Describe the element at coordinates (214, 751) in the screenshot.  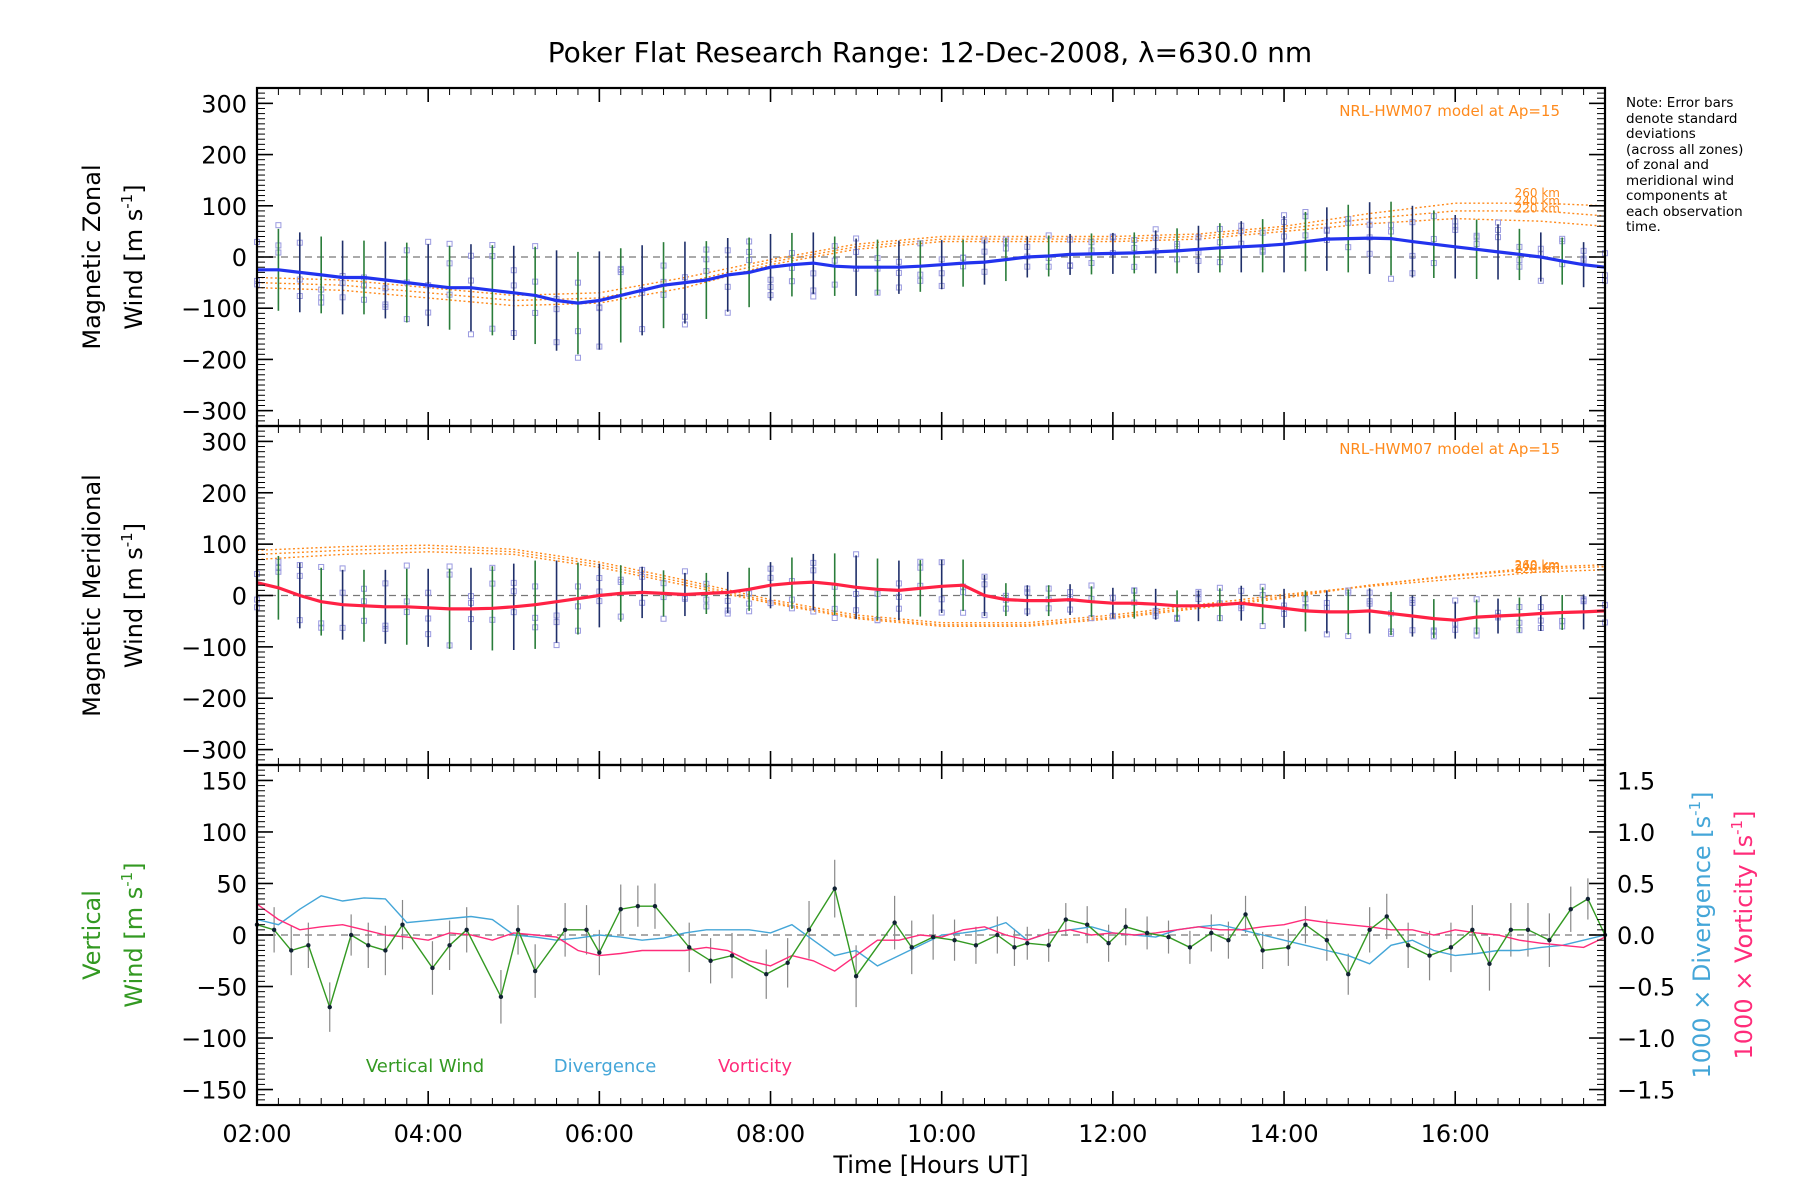
I see `meridional-ytick-label: −300` at that location.